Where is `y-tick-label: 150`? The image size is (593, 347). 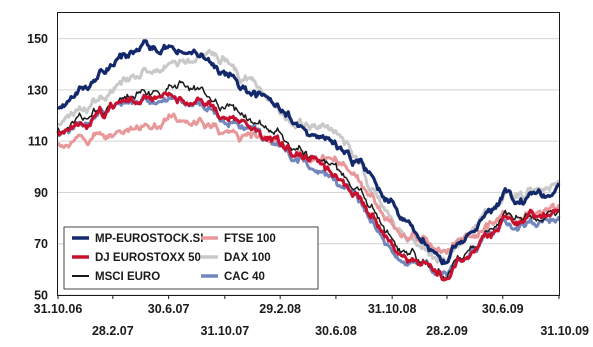
y-tick-label: 150 is located at coordinates (37, 39).